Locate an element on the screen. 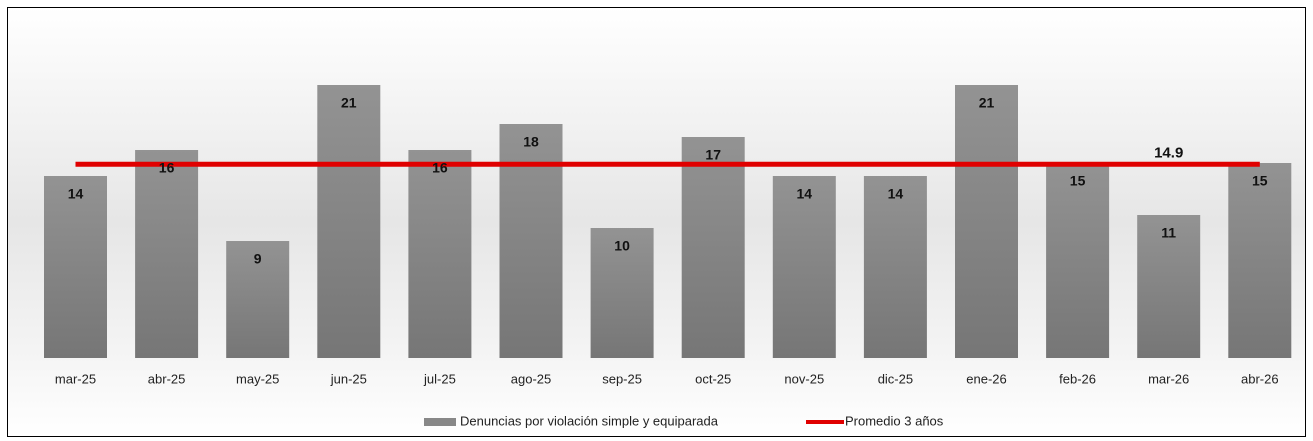 The image size is (1313, 441). x-tick-label: jul-25 is located at coordinates (439, 378).